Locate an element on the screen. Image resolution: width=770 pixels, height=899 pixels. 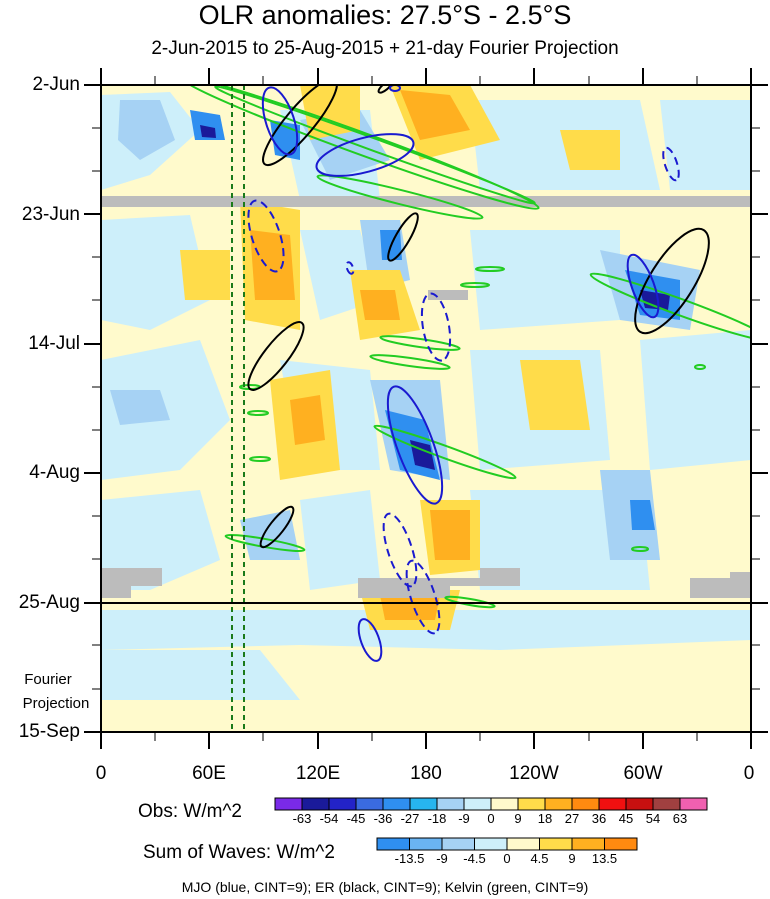
x-tick-label: 60E is located at coordinates (209, 773).